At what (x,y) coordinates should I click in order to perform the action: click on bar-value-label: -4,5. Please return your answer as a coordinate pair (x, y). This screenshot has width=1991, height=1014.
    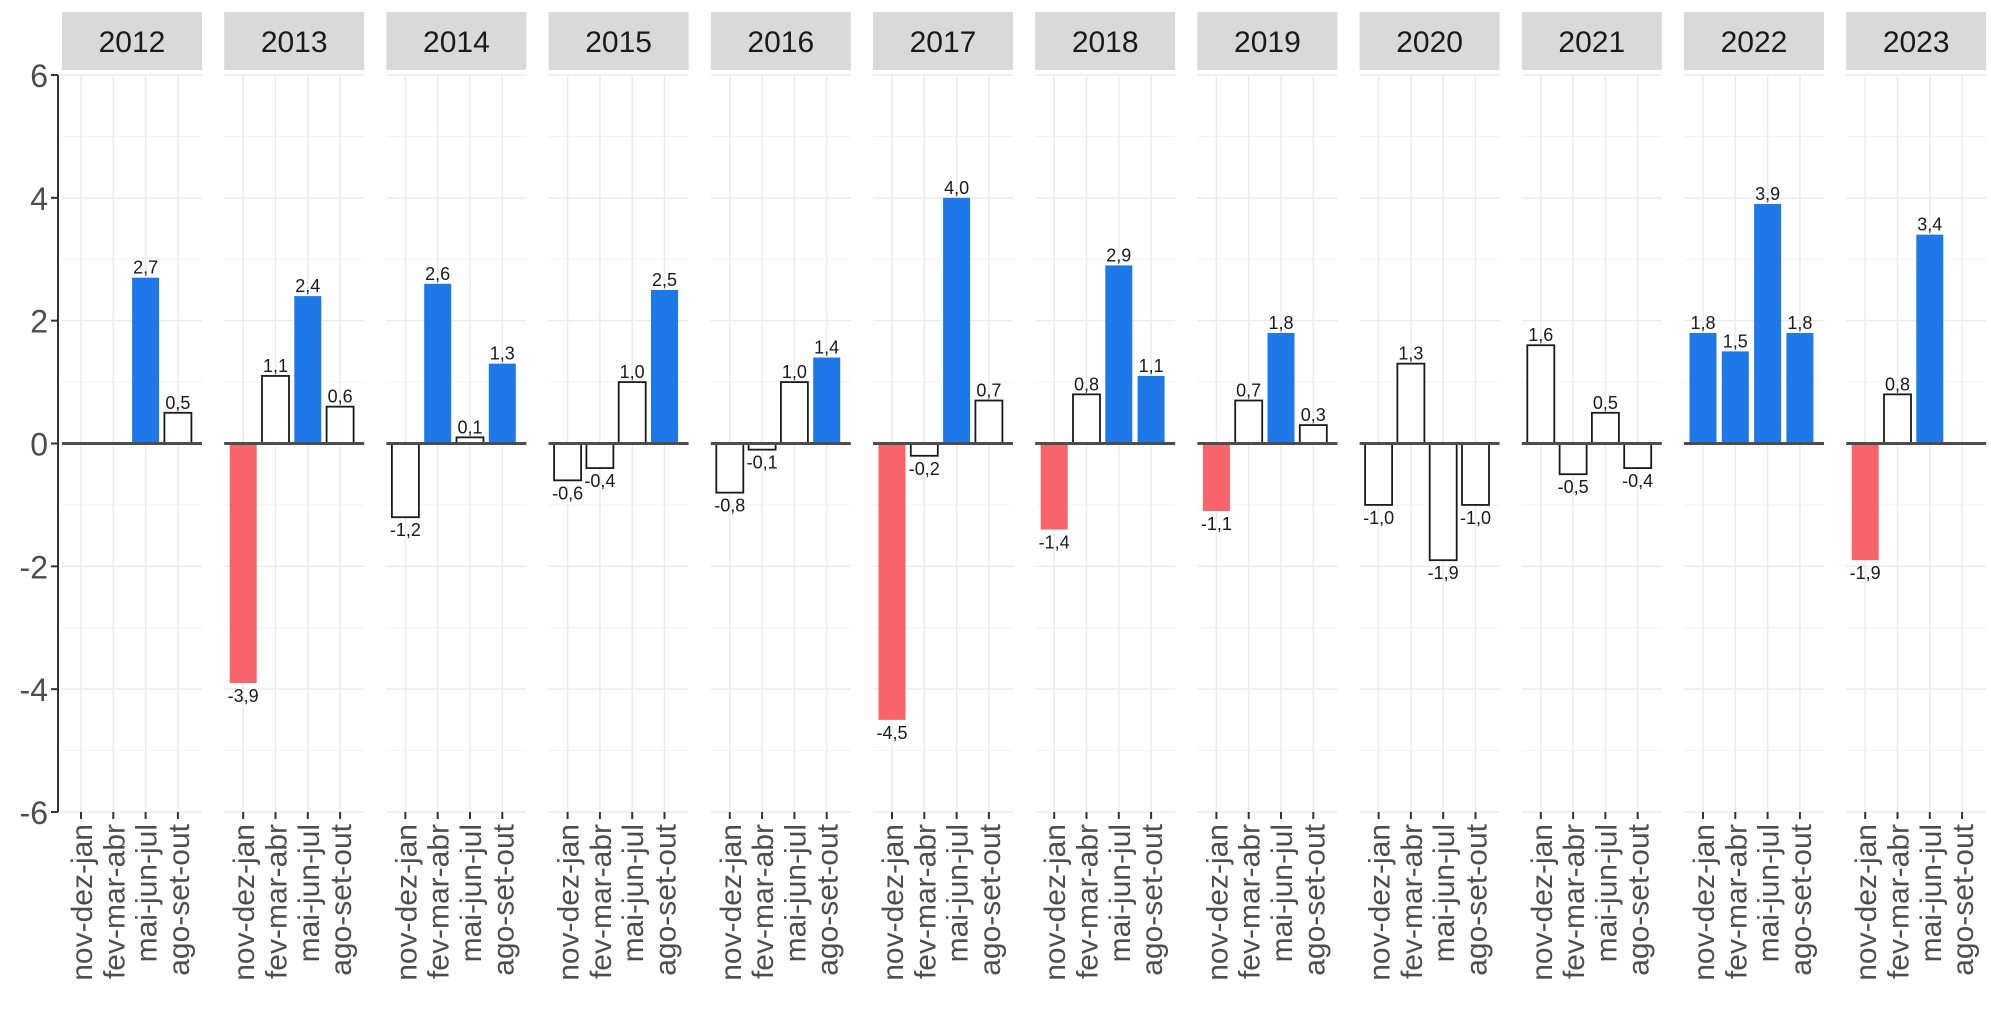
    Looking at the image, I should click on (891, 733).